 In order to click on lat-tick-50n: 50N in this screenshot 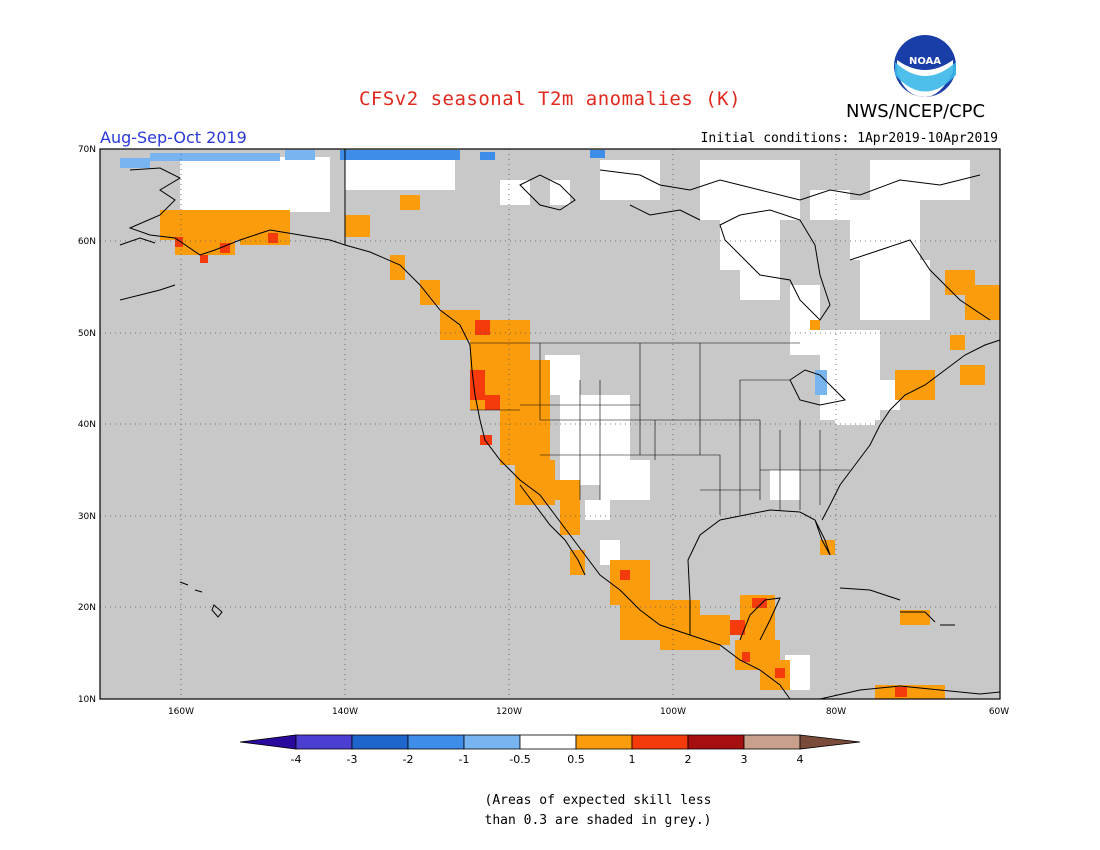, I will do `click(87, 334)`.